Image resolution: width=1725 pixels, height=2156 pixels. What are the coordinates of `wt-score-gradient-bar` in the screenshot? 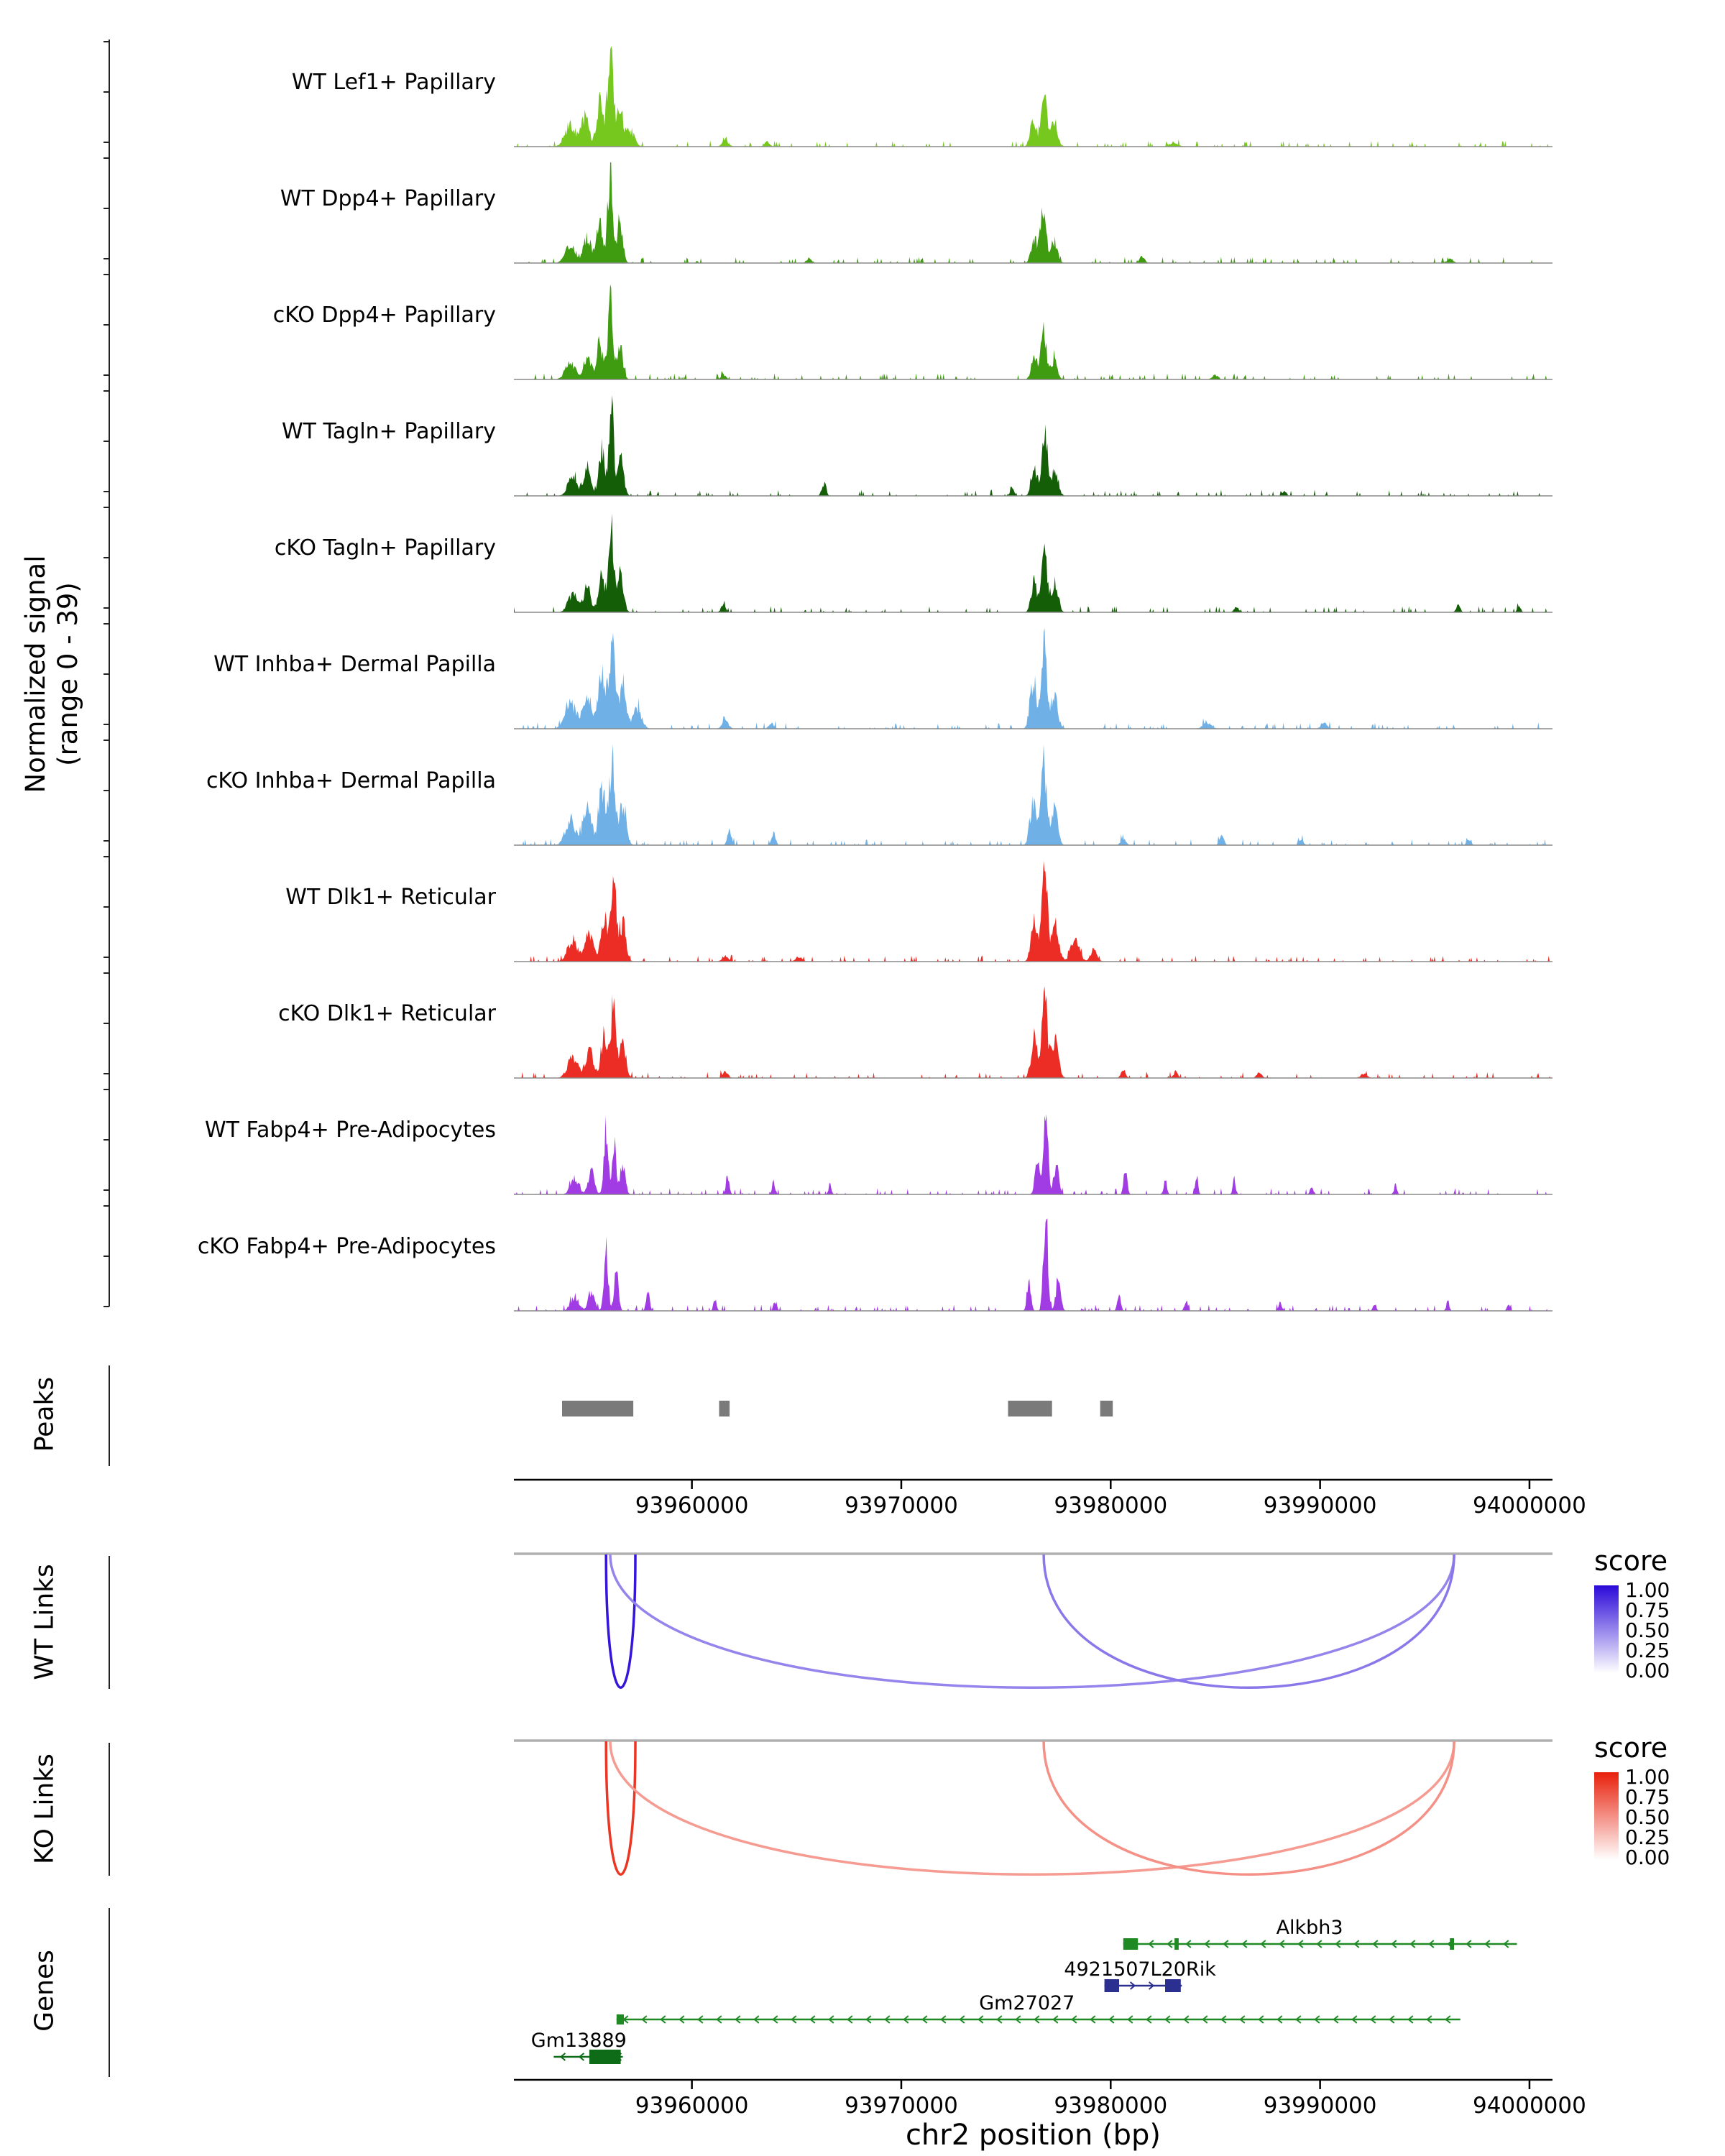 It's located at (1606, 1629).